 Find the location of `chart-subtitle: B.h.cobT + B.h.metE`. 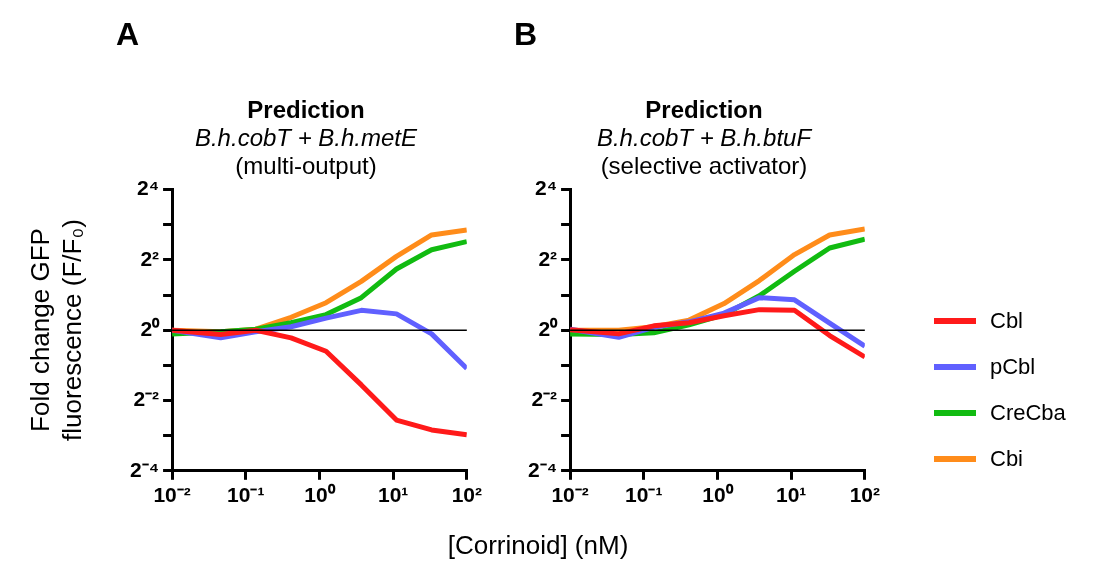

chart-subtitle: B.h.cobT + B.h.metE is located at coordinates (306, 138).